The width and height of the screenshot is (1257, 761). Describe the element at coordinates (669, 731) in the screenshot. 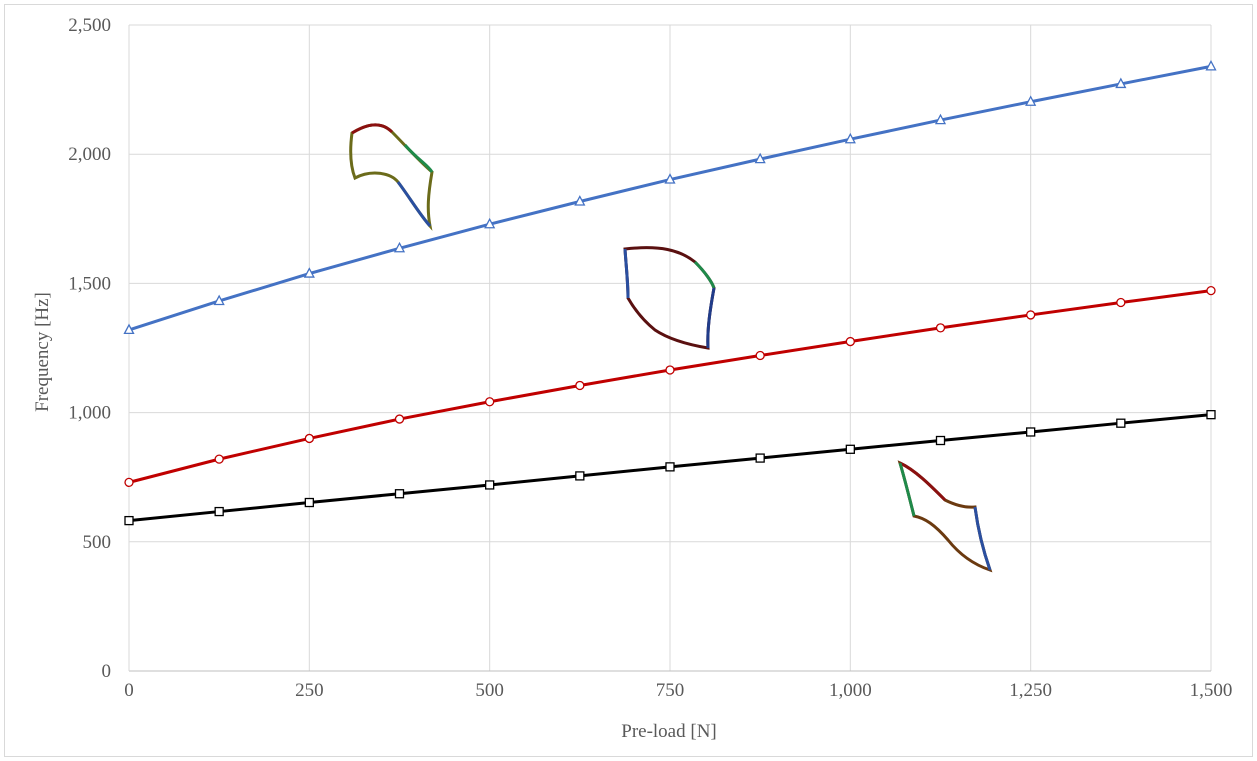

I see `x-axis-title: Pre-load [N]` at that location.